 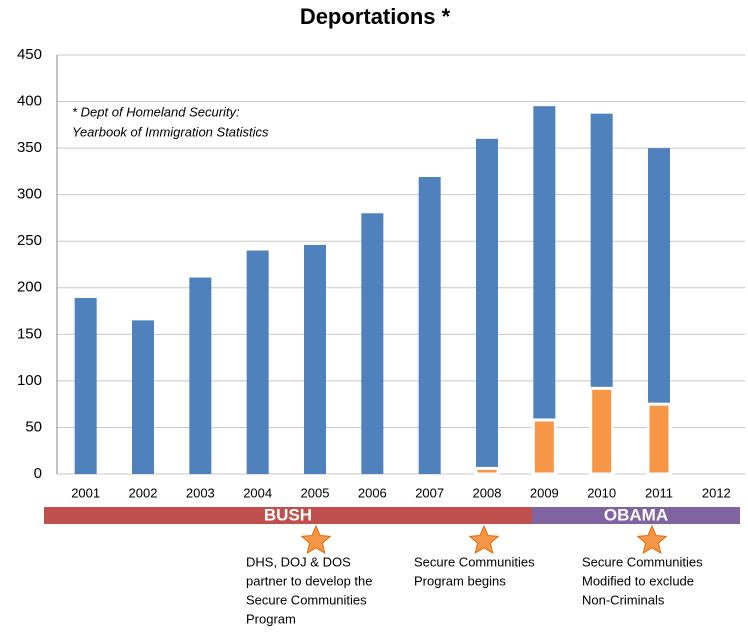 What do you see at coordinates (544, 492) in the screenshot?
I see `x-tick-label: 2009` at bounding box center [544, 492].